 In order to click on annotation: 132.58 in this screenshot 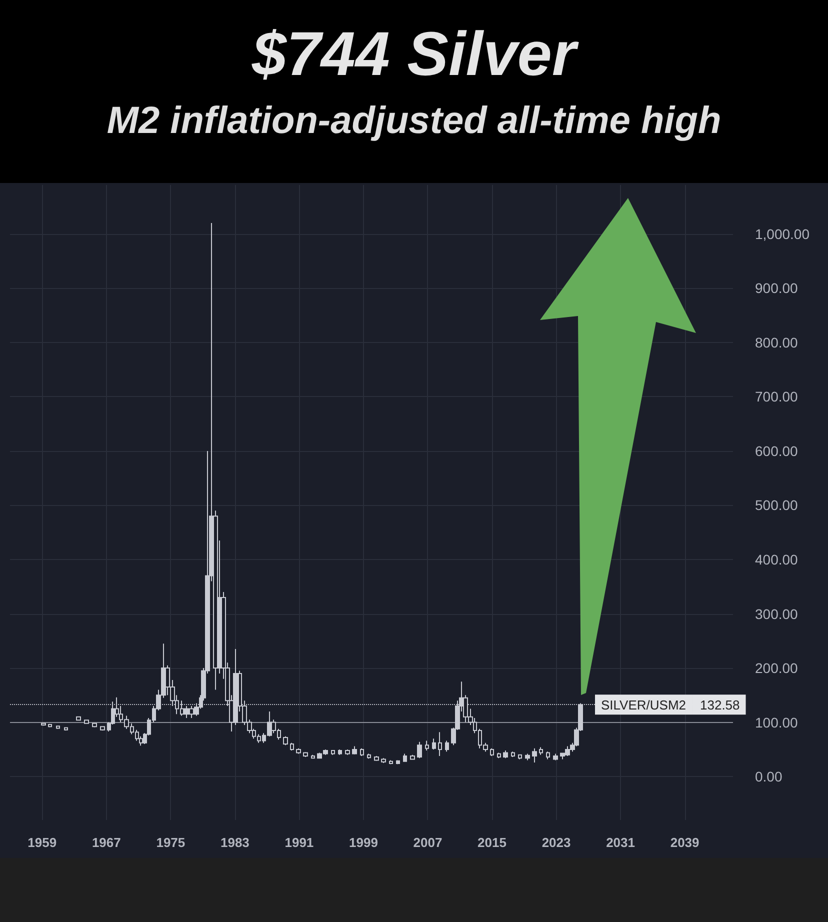, I will do `click(720, 705)`.